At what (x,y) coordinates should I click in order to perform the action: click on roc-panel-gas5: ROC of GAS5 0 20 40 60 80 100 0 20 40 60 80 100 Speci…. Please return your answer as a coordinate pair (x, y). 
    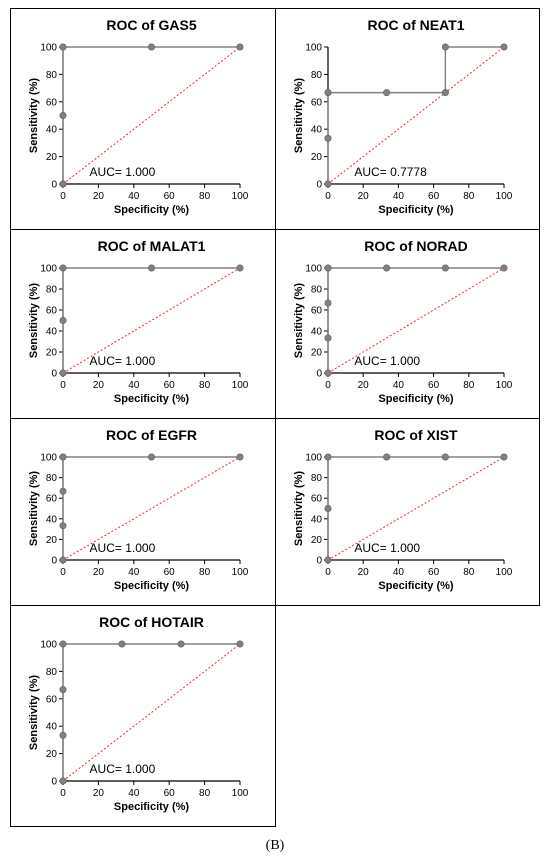
    Looking at the image, I should click on (143, 119).